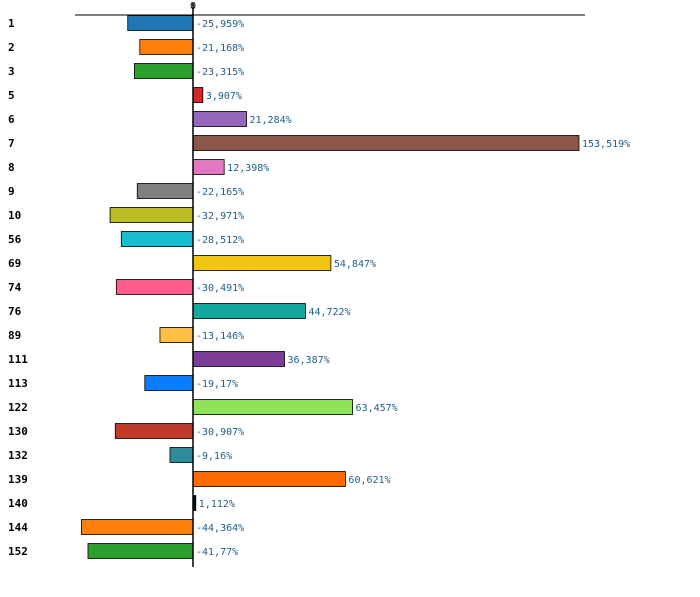 This screenshot has width=700, height=597. What do you see at coordinates (220, 288) in the screenshot?
I see `value-label: -30,491%` at bounding box center [220, 288].